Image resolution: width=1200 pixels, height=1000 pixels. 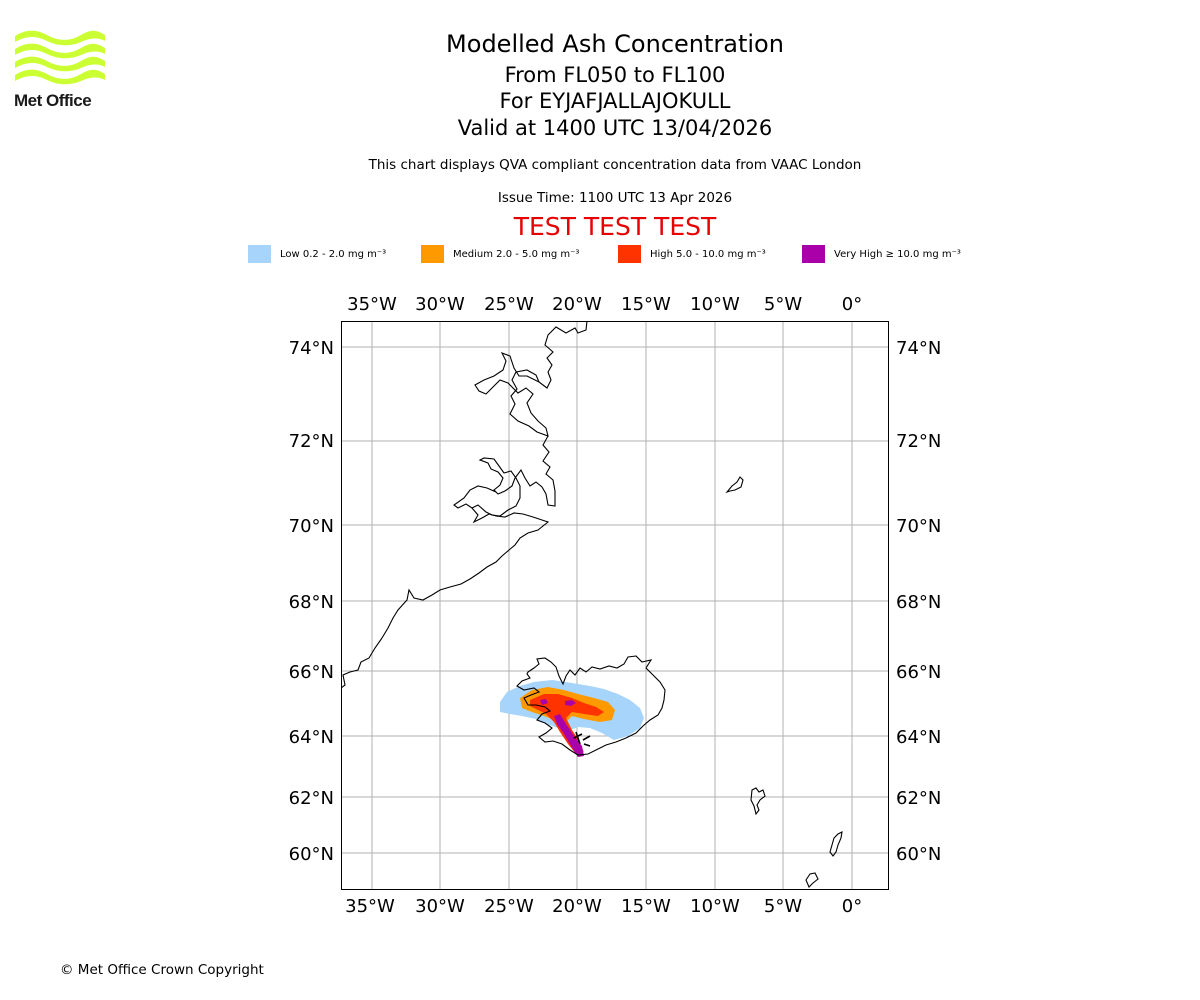 What do you see at coordinates (445, 598) in the screenshot?
I see `greenland-southeast-coast` at bounding box center [445, 598].